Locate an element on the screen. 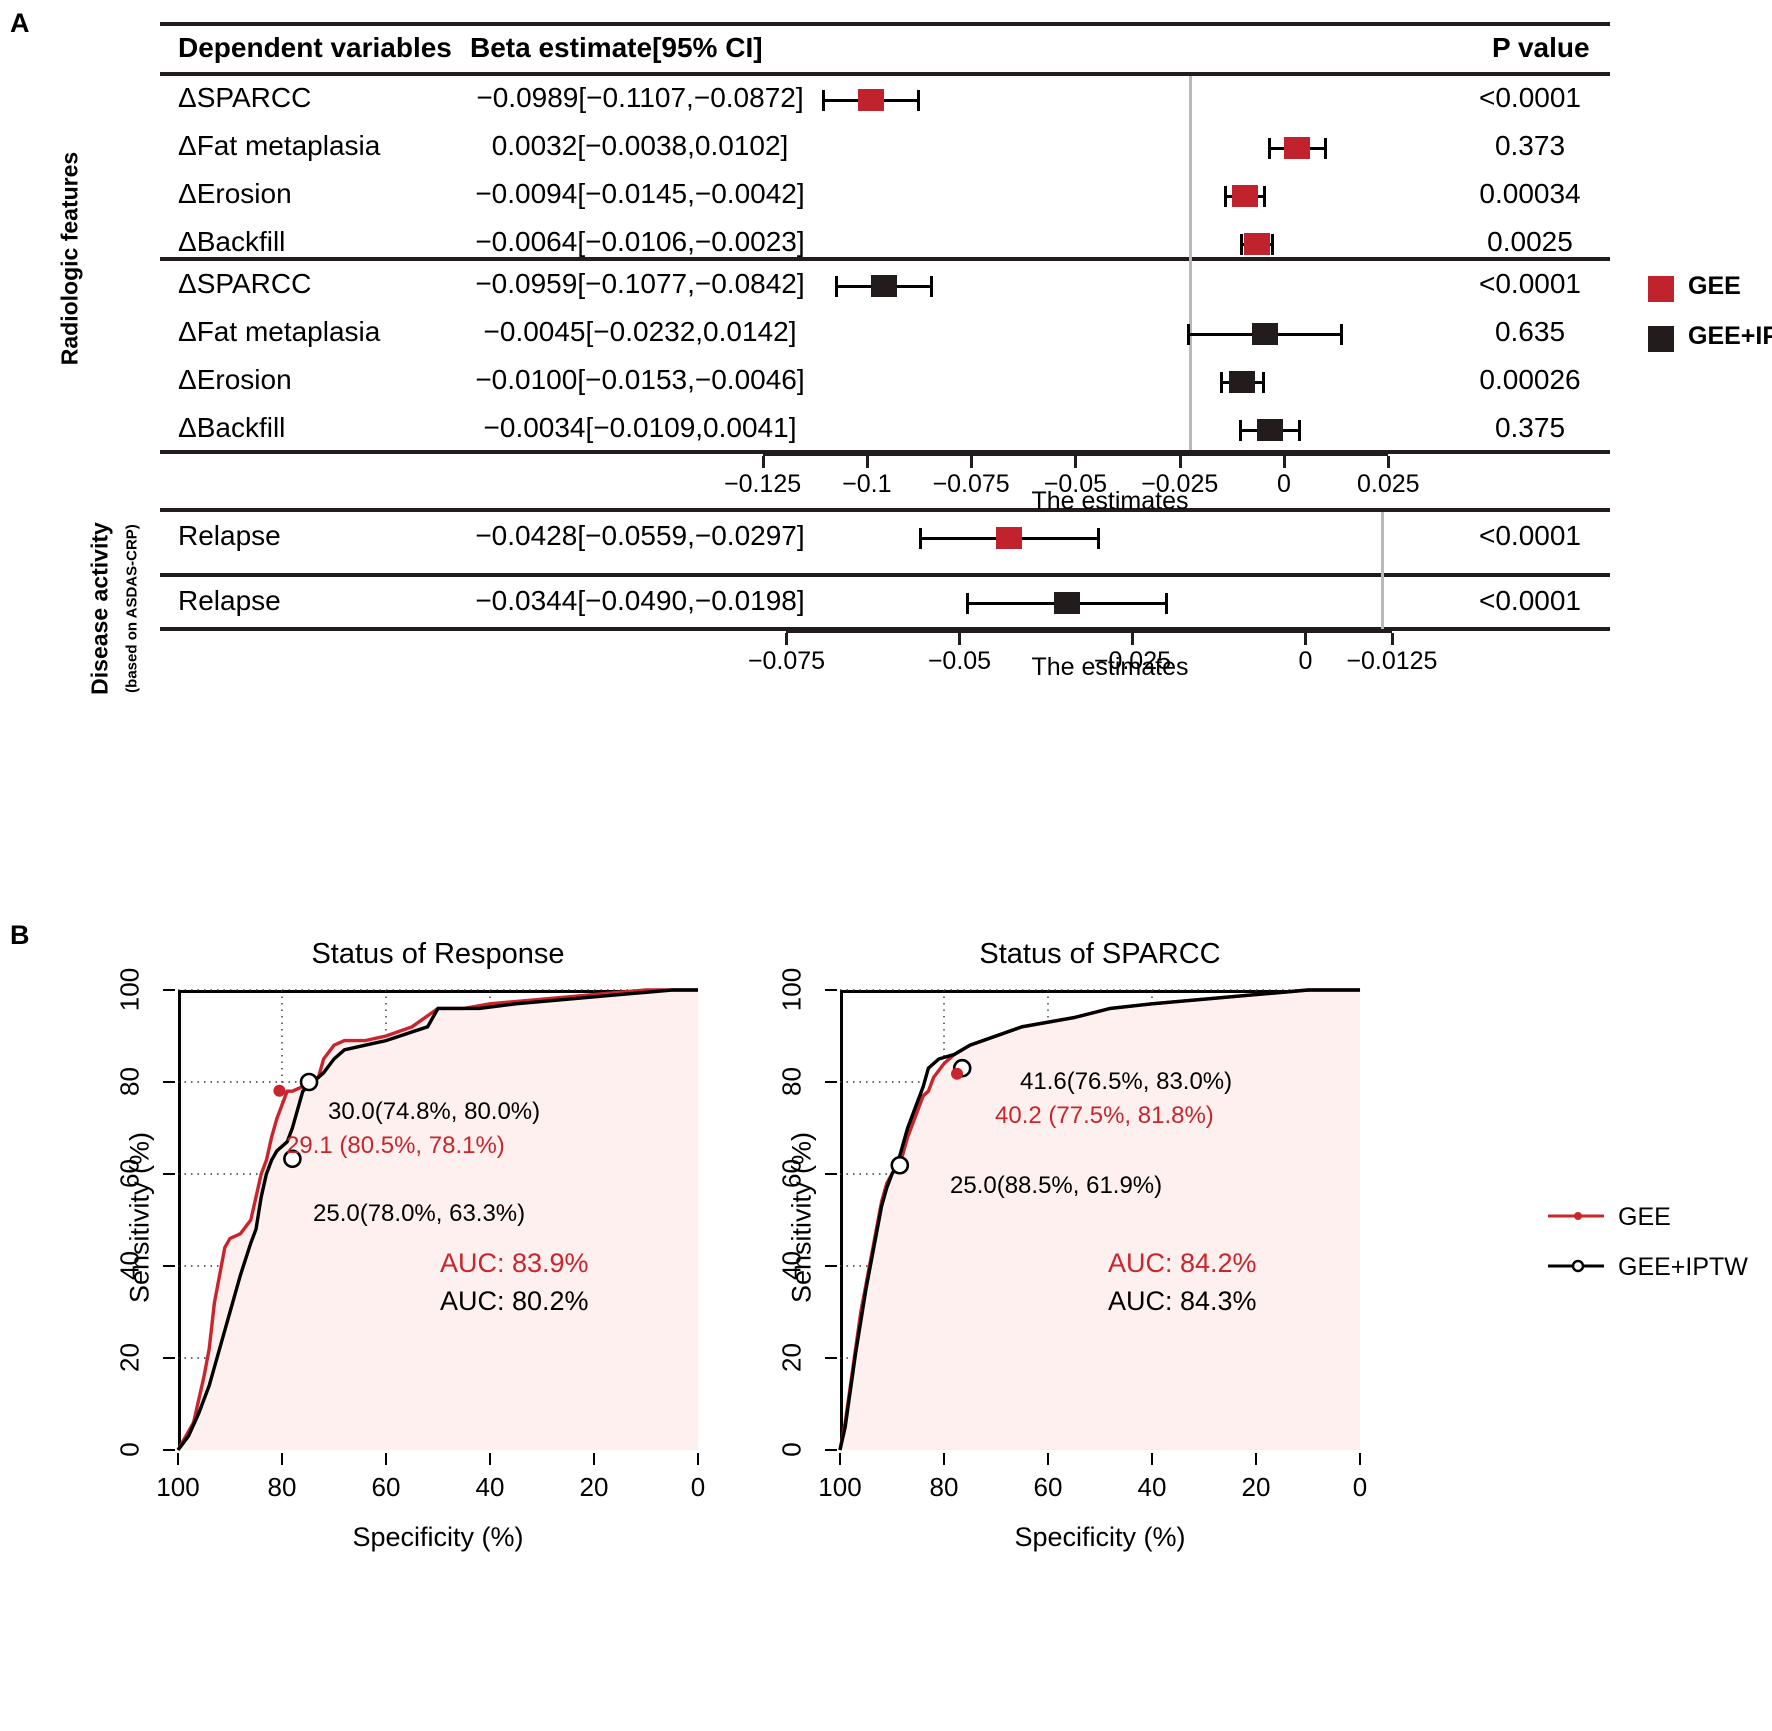  panel-b-letter: B is located at coordinates (20, 935).